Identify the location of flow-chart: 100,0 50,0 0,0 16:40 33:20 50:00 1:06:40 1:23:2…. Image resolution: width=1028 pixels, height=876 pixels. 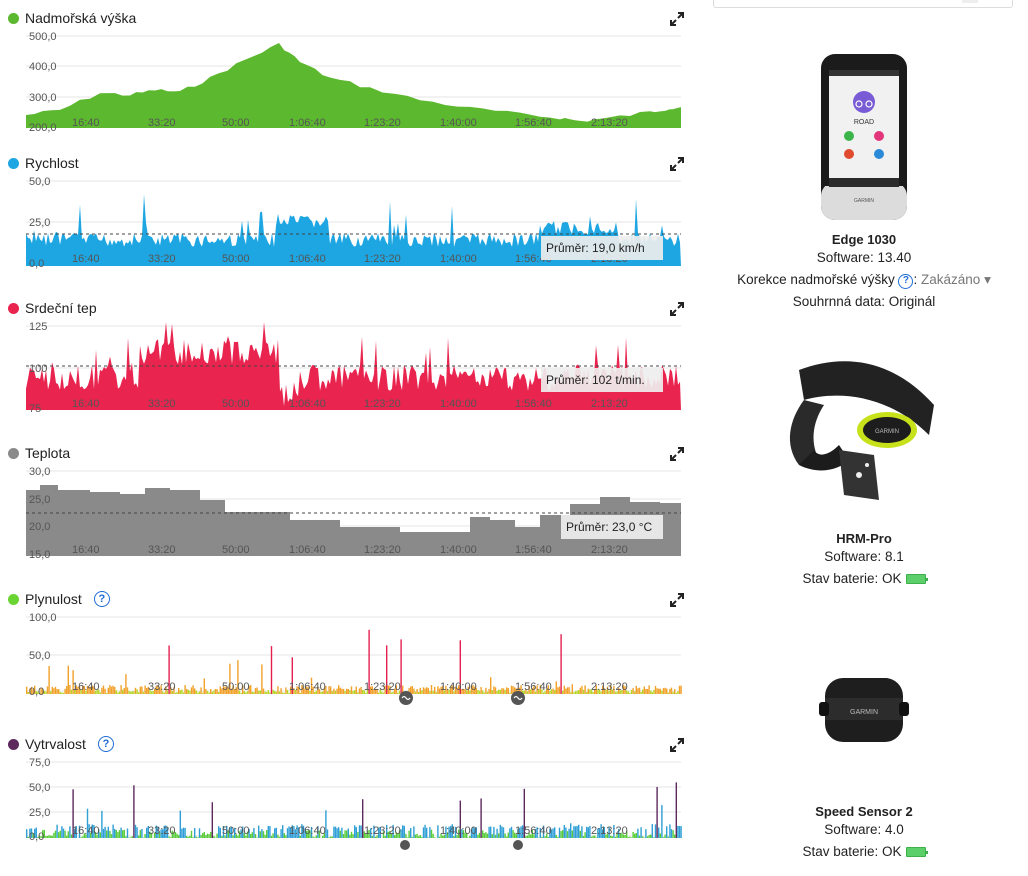
(345, 649).